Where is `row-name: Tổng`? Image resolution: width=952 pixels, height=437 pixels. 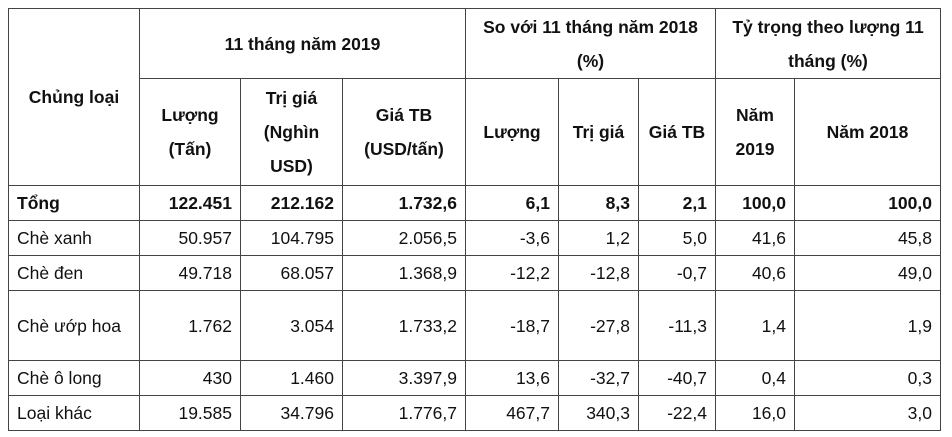
row-name: Tổng is located at coordinates (74, 203).